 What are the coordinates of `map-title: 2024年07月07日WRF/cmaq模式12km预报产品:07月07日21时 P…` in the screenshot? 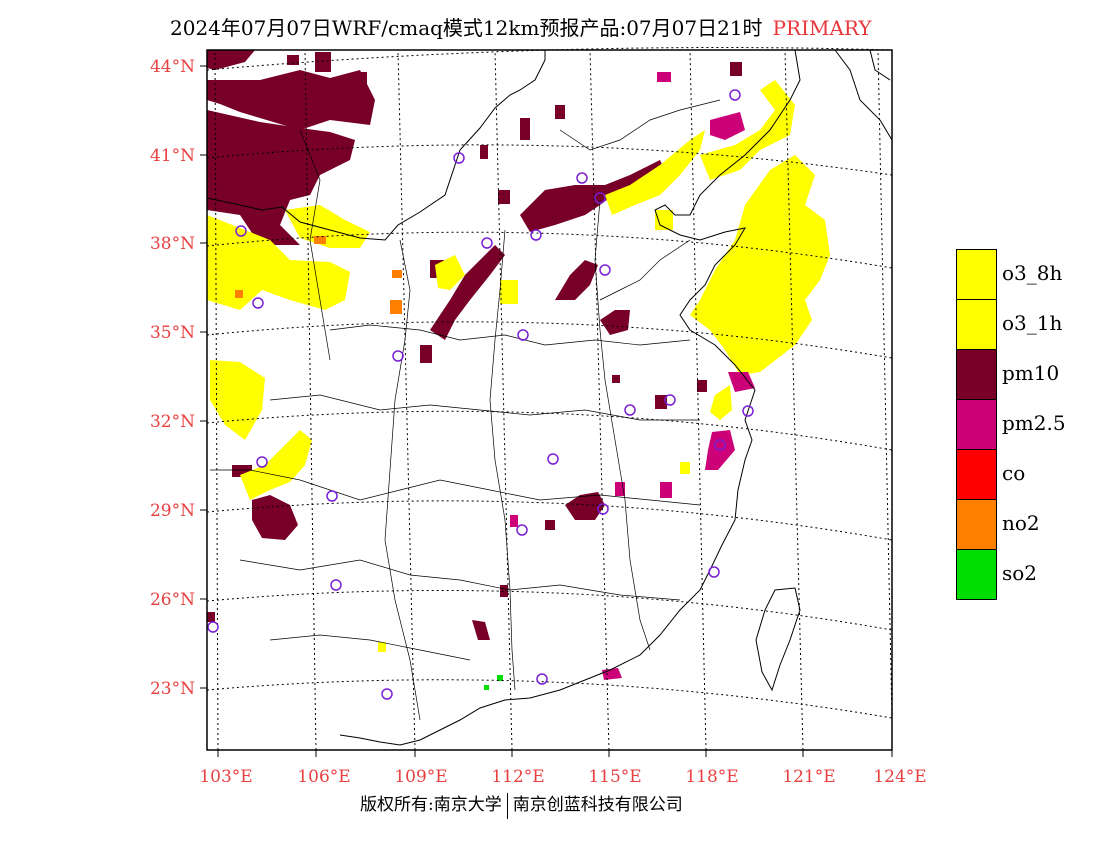 It's located at (521, 26).